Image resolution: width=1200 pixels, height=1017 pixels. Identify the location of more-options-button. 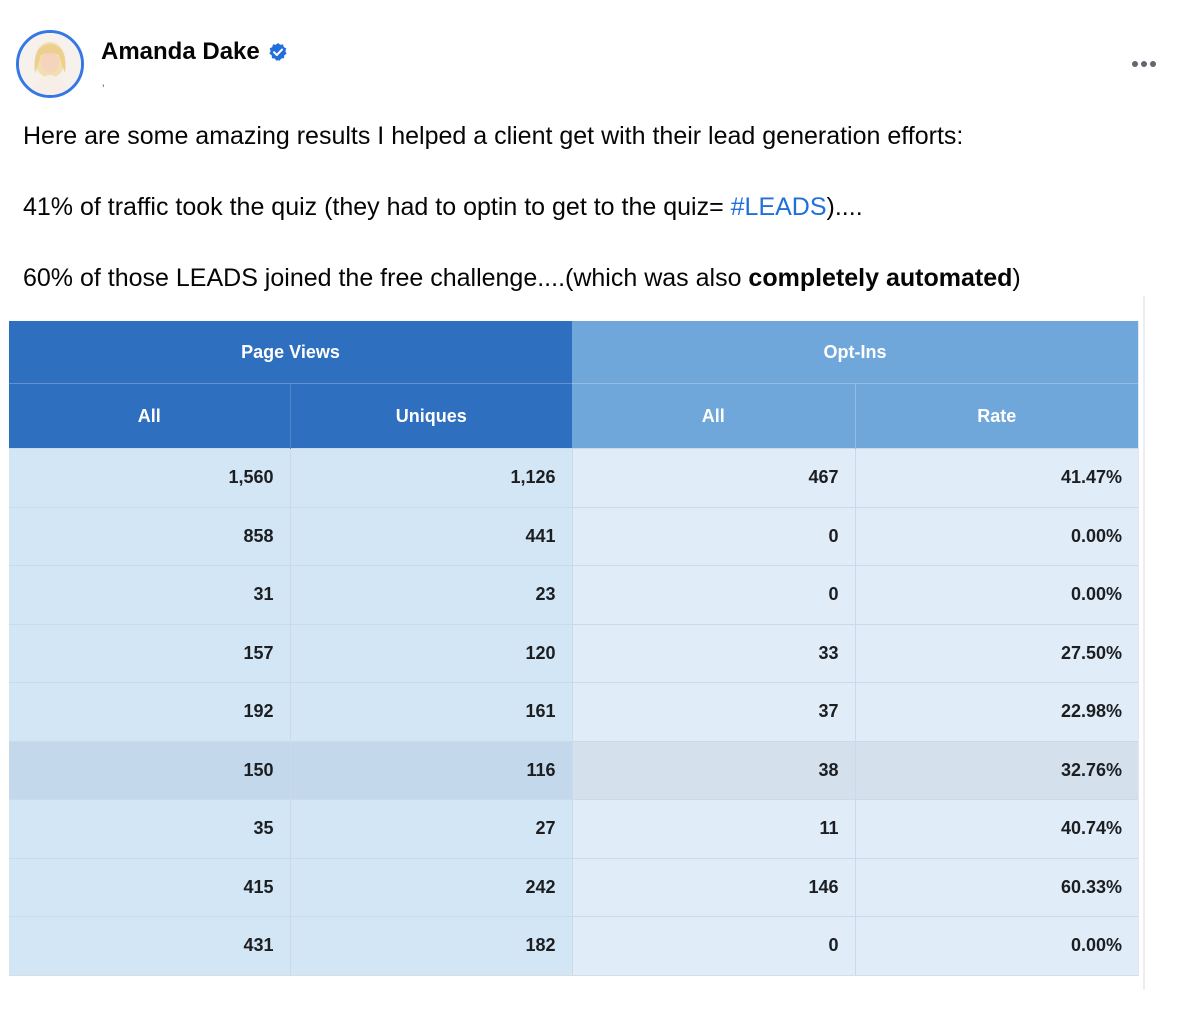
(1144, 64).